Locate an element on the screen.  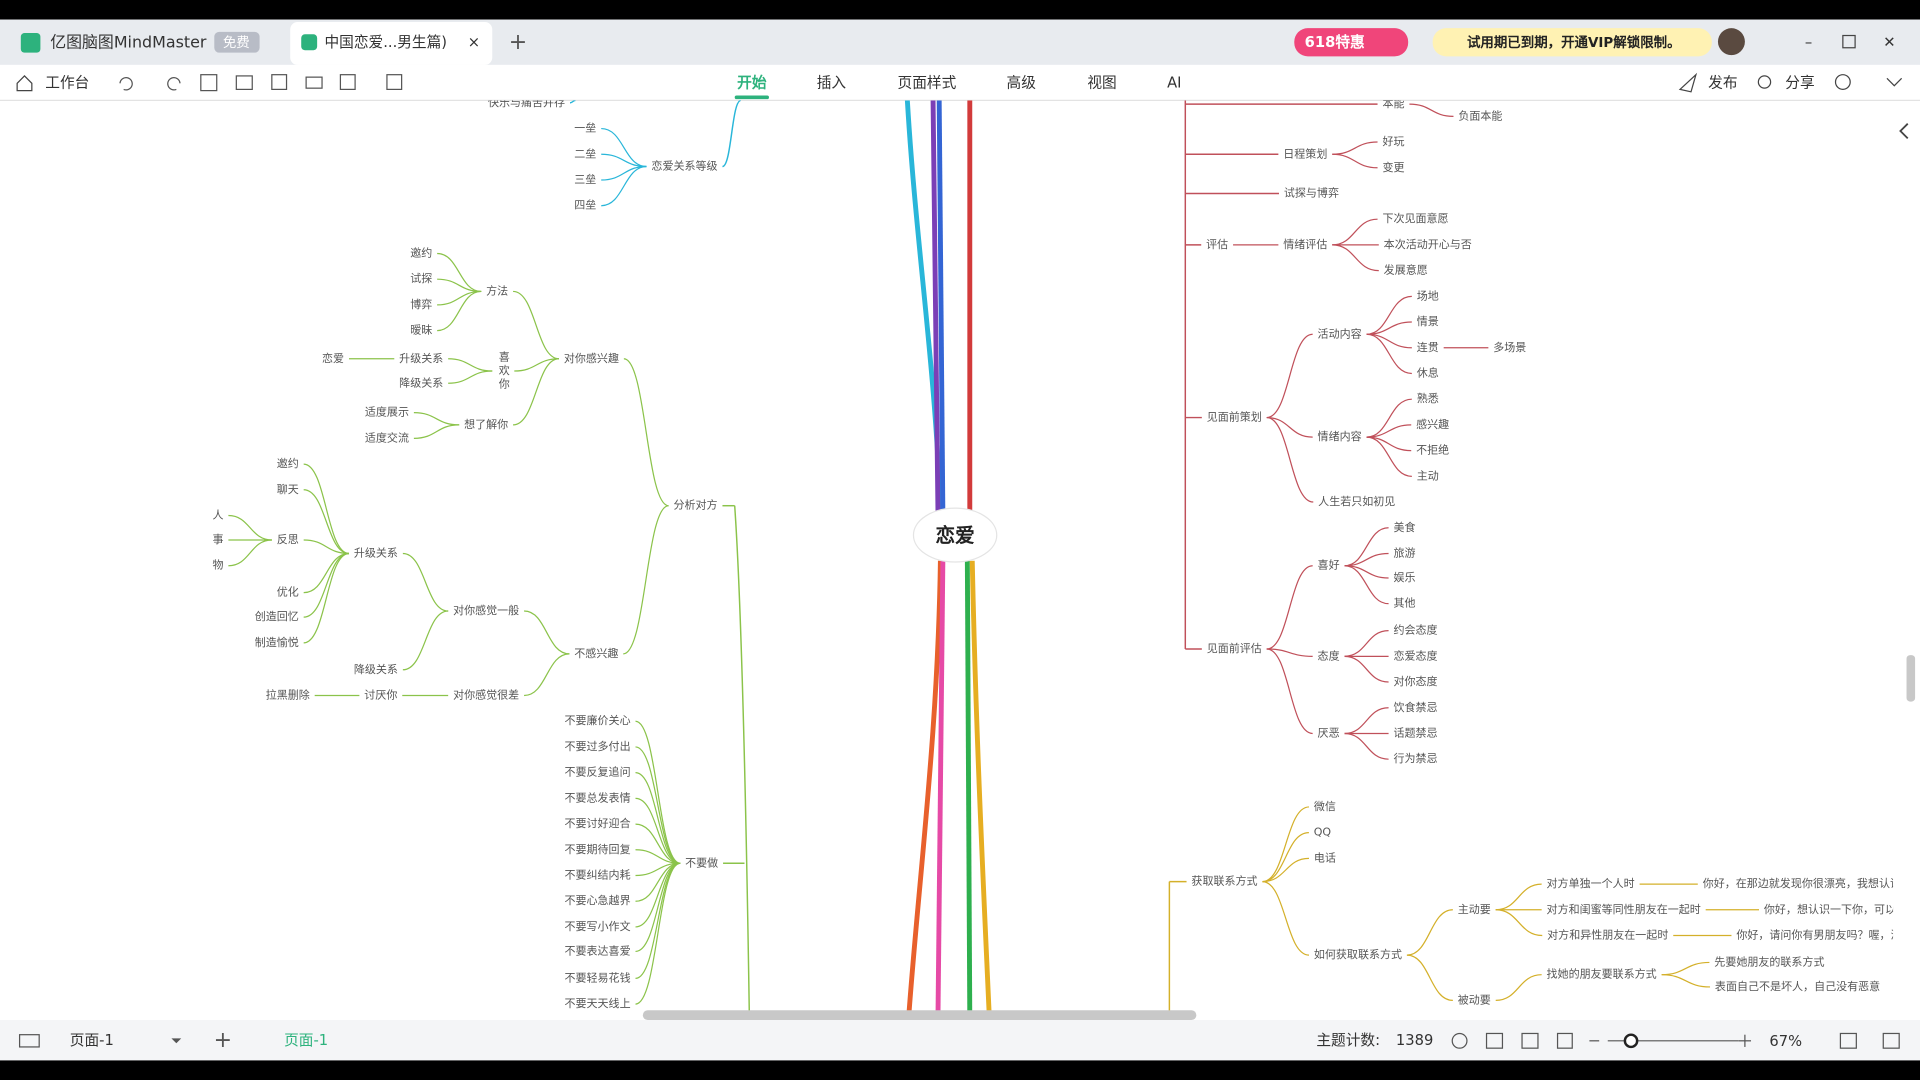
help is located at coordinates (1842, 82).